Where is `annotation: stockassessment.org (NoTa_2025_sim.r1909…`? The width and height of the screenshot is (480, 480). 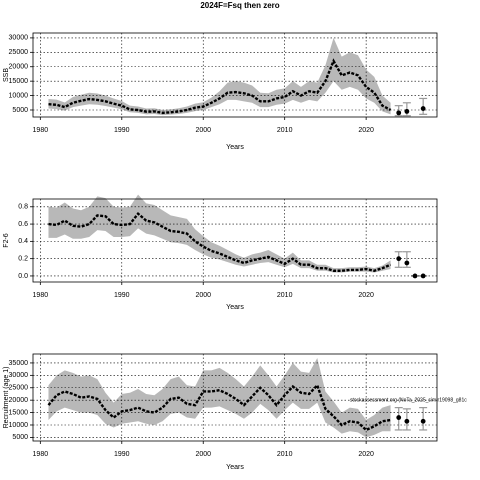 annotation: stockassessment.org (NoTa_2025_sim.r1909… is located at coordinates (408, 400).